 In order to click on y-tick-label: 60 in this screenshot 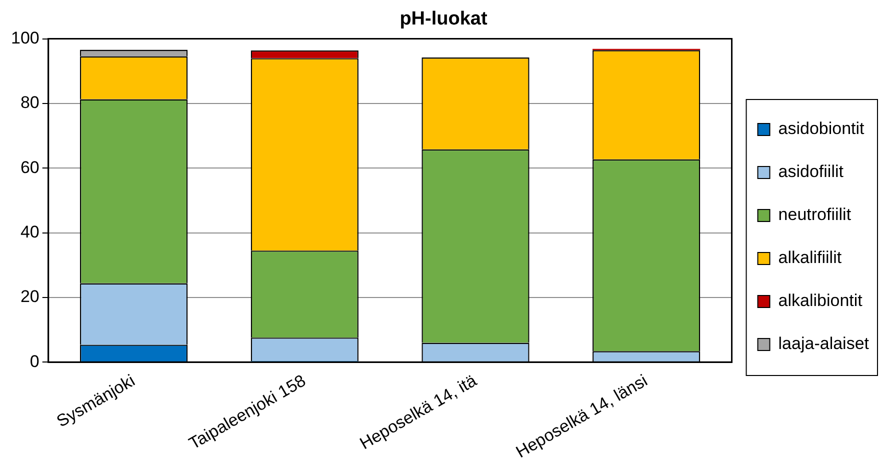, I will do `click(30, 167)`.